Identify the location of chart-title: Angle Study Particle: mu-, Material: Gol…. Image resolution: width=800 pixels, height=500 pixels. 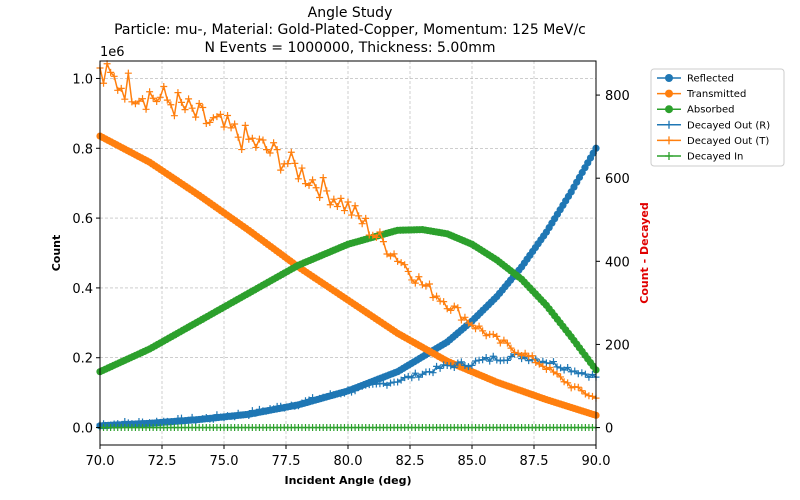
(350, 30).